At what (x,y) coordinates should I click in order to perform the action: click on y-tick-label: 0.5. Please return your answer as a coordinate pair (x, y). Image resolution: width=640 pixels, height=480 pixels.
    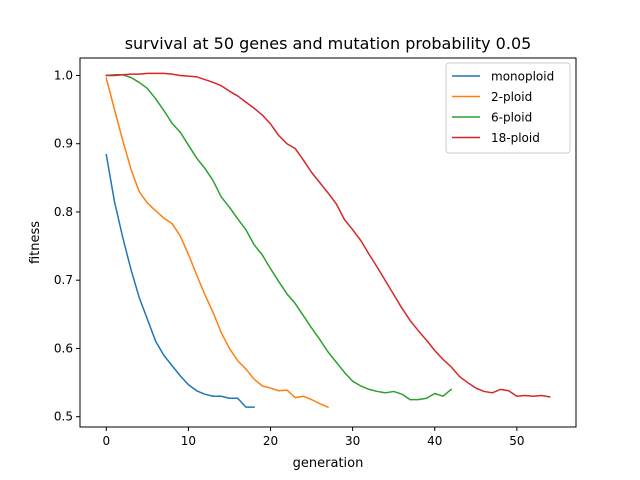
    Looking at the image, I should click on (63, 417).